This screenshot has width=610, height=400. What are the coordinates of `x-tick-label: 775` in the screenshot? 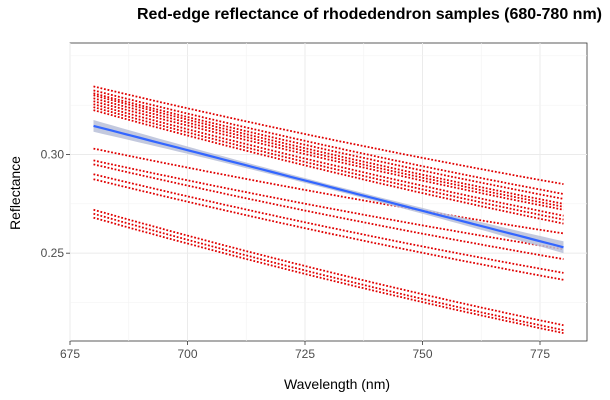 It's located at (540, 354).